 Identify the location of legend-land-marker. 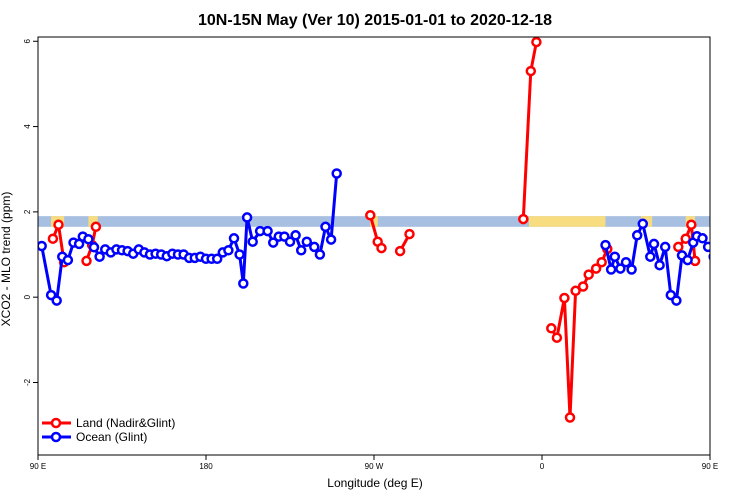
(56, 423).